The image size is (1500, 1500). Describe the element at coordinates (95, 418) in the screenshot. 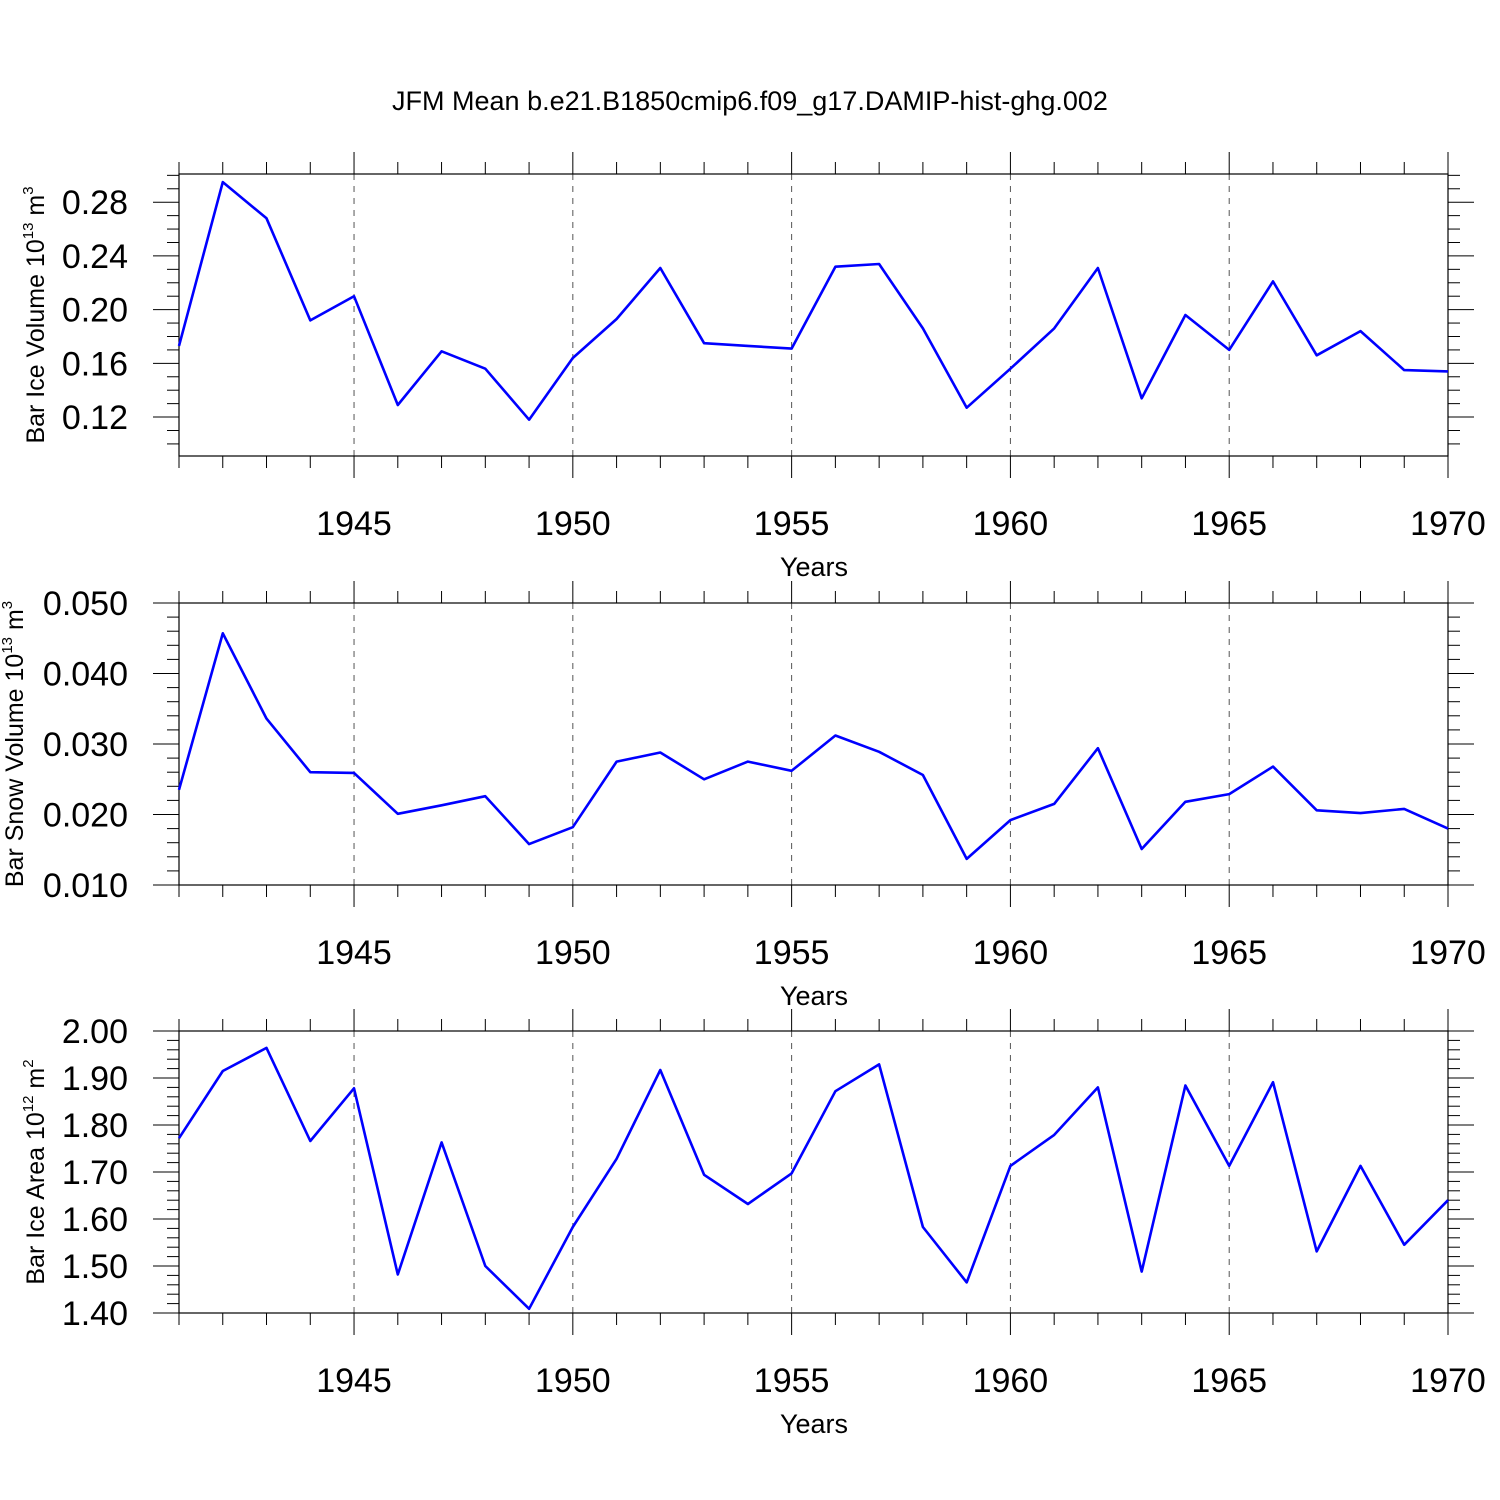

I see `y-tick-label: 0.12` at that location.